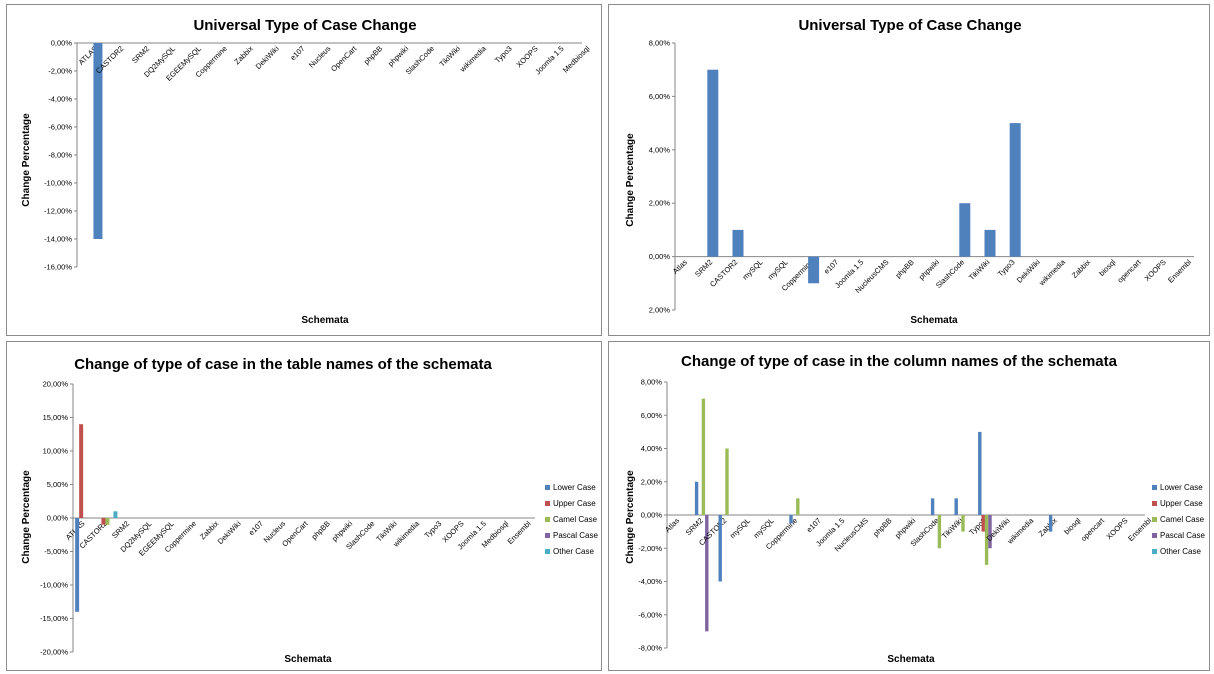 Image resolution: width=1214 pixels, height=674 pixels. I want to click on bar-upper-case-castor2, so click(103, 521).